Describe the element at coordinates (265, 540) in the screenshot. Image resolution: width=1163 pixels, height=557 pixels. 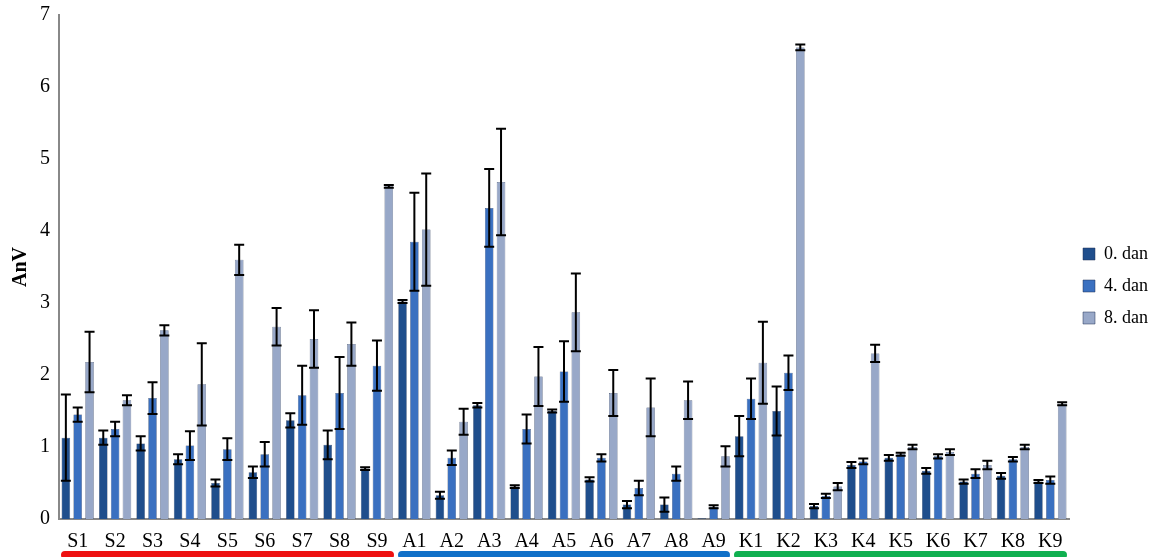
I see `x-tick-label: S6` at that location.